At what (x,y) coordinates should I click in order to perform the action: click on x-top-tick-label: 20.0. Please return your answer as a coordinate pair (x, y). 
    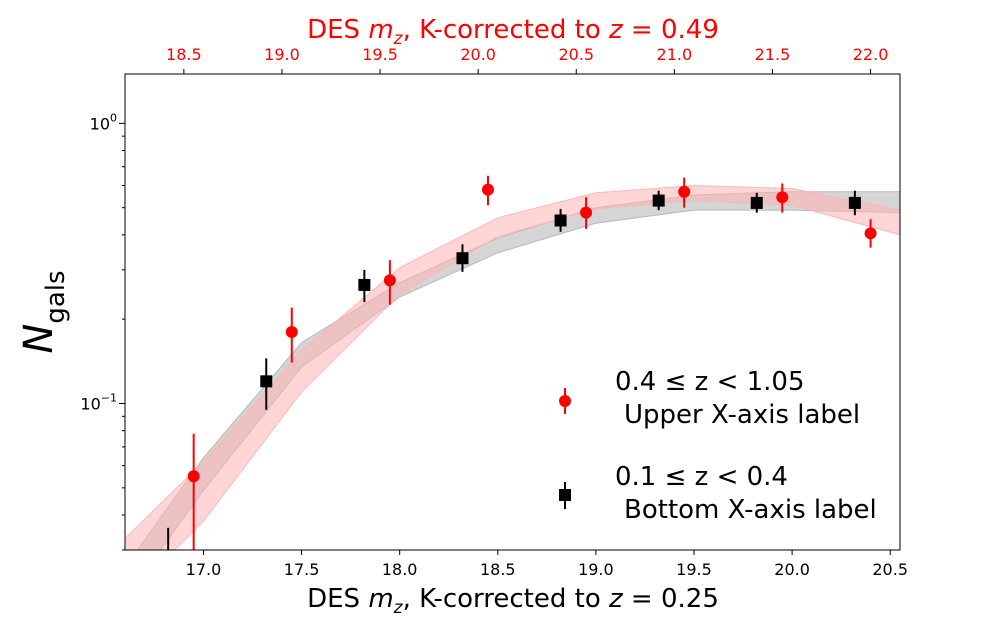
    Looking at the image, I should click on (478, 54).